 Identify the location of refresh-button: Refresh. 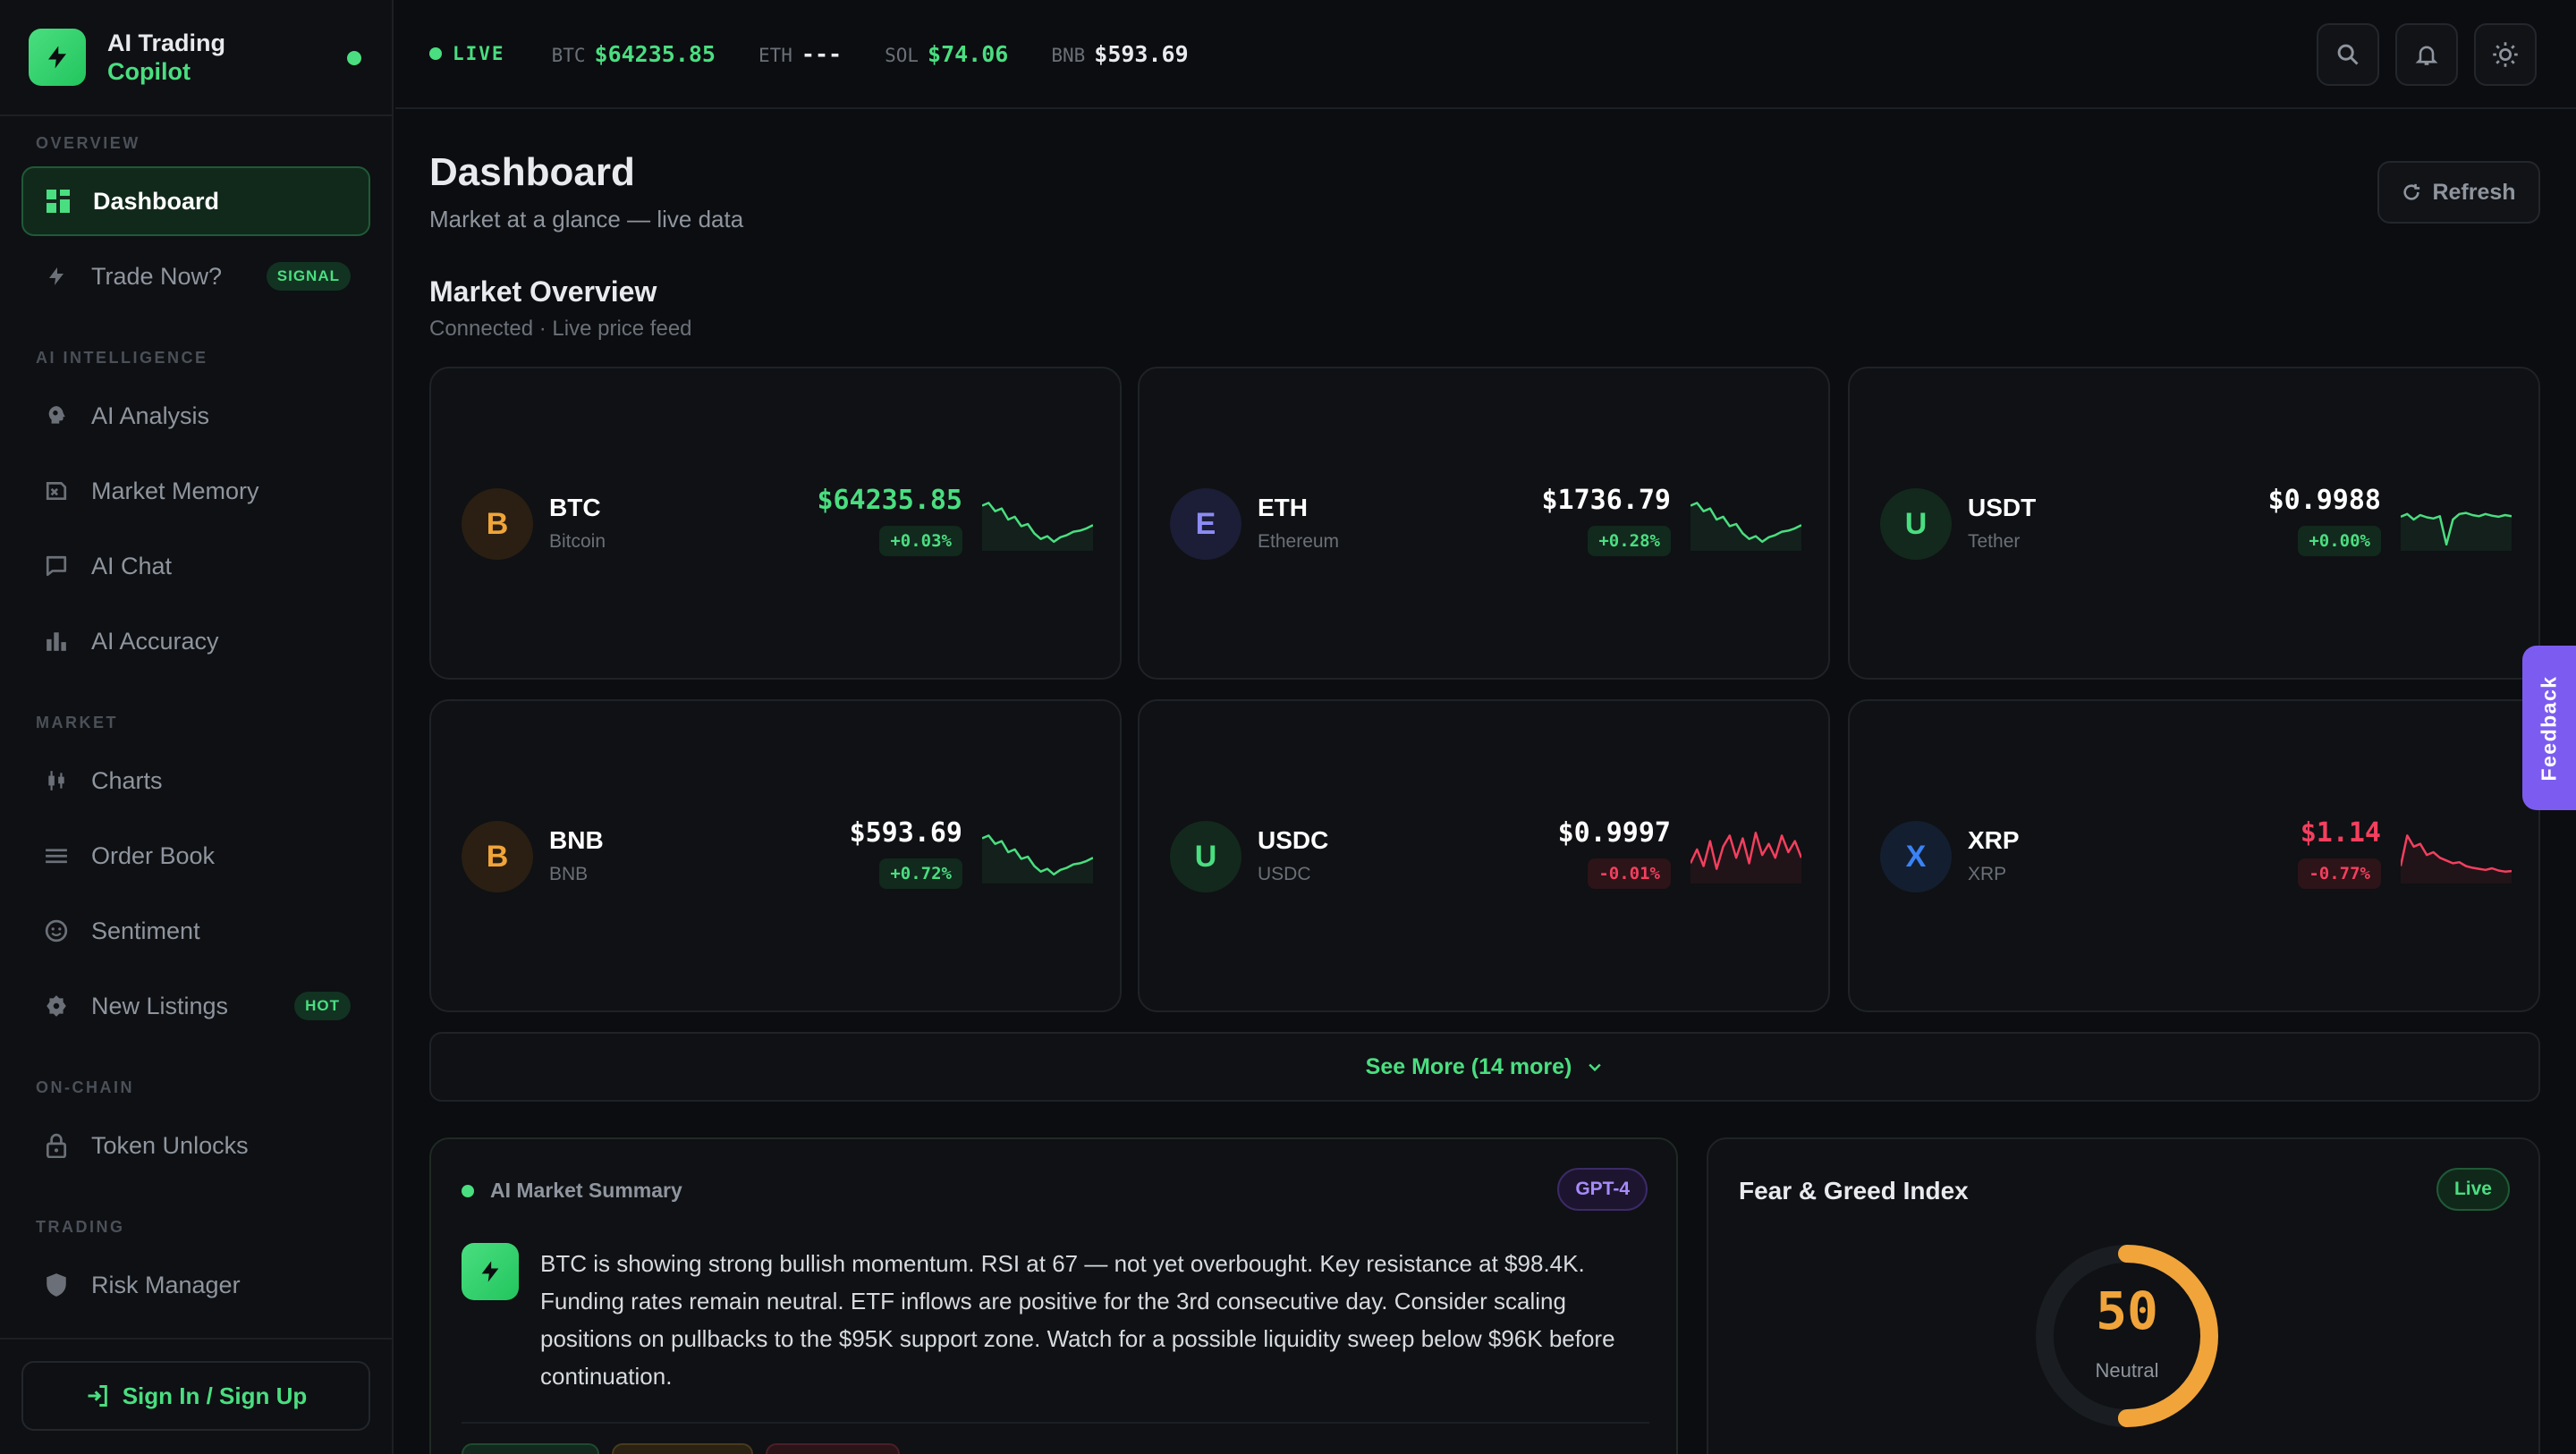
(2458, 193).